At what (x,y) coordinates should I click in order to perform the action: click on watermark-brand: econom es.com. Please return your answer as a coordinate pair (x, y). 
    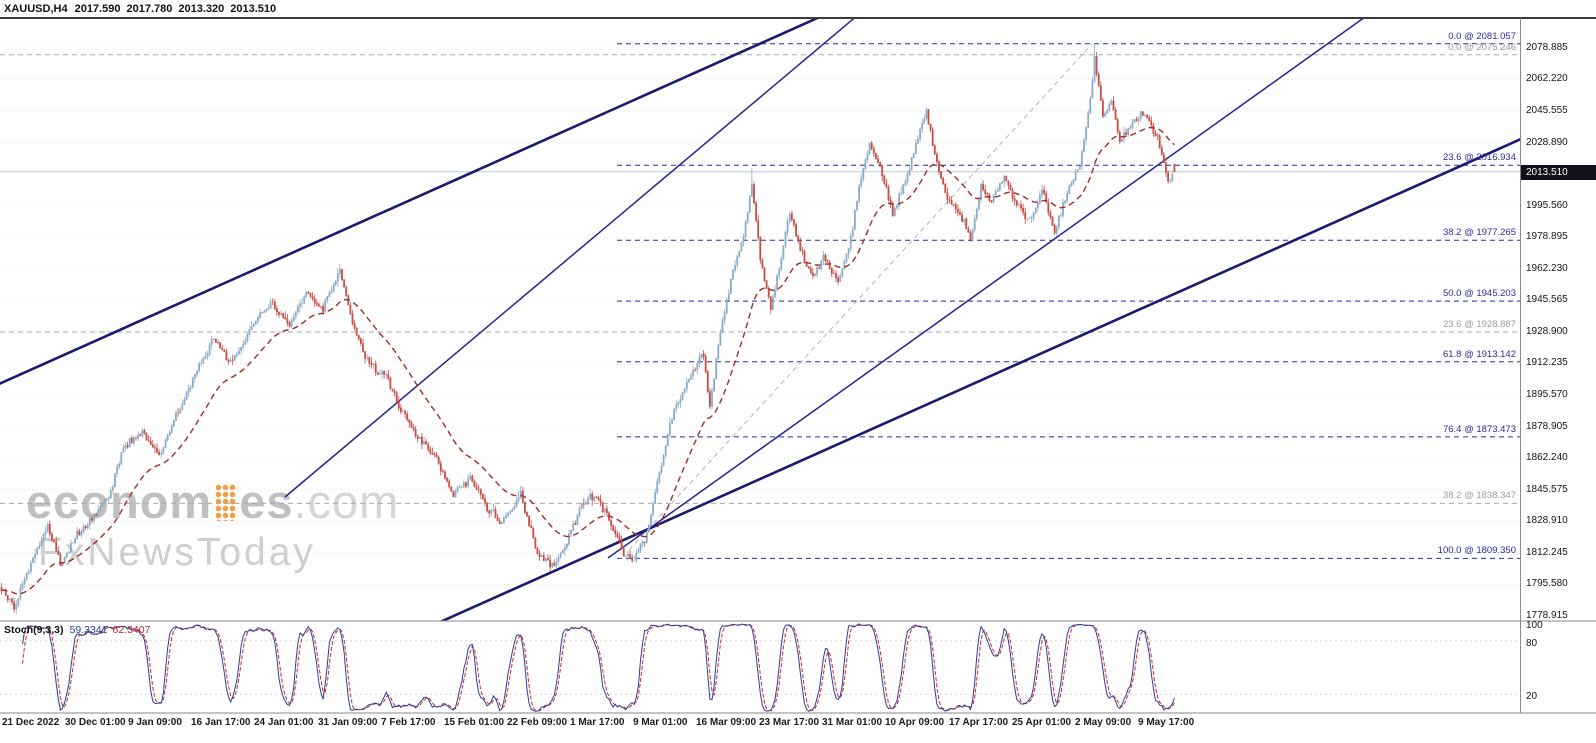
    Looking at the image, I should click on (212, 501).